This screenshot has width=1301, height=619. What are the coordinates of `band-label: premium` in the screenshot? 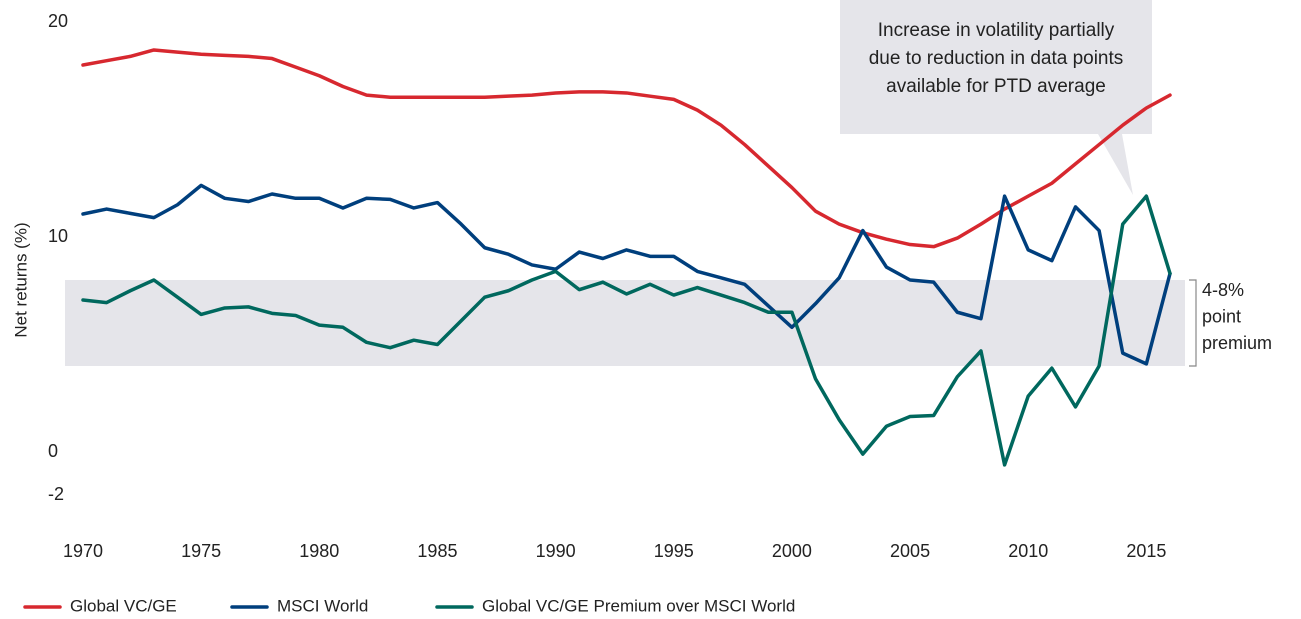 It's located at (1237, 343).